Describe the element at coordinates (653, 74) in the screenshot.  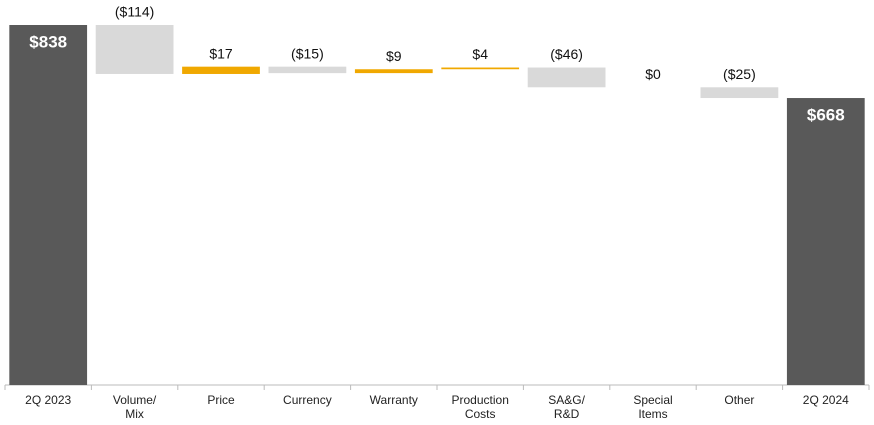
I see `value-label: $0` at that location.